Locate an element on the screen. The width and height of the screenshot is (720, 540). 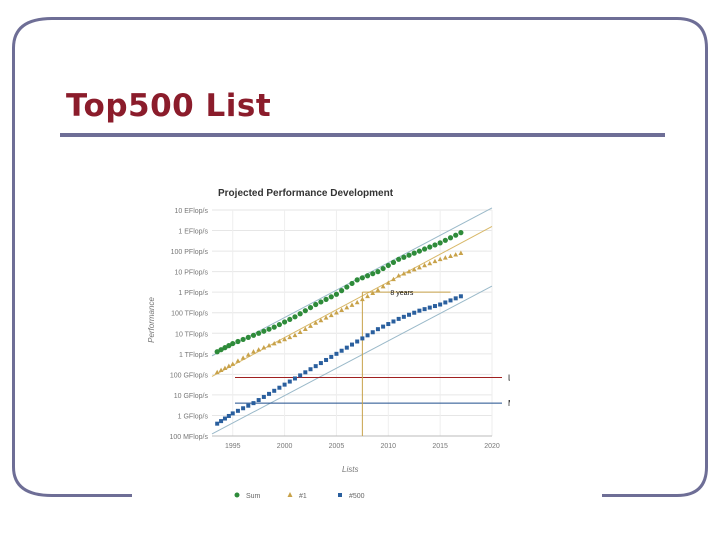
x-tick-label: 2010 is located at coordinates (389, 446).